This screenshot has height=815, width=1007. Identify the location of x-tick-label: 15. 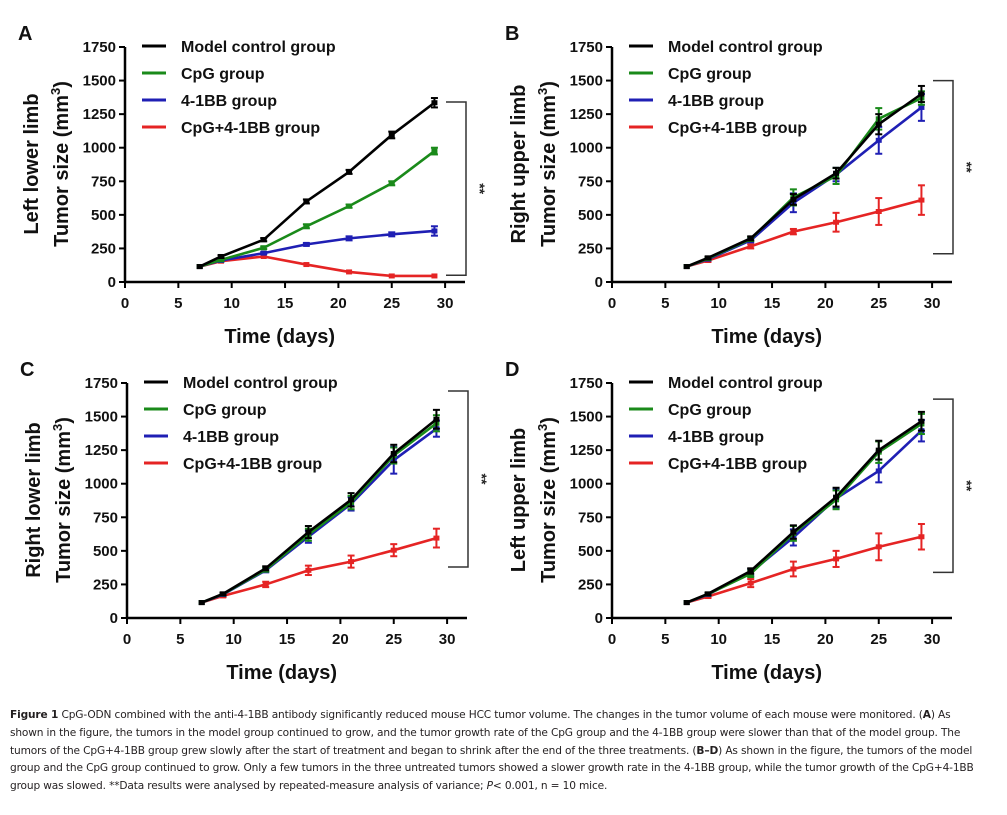
(287, 639).